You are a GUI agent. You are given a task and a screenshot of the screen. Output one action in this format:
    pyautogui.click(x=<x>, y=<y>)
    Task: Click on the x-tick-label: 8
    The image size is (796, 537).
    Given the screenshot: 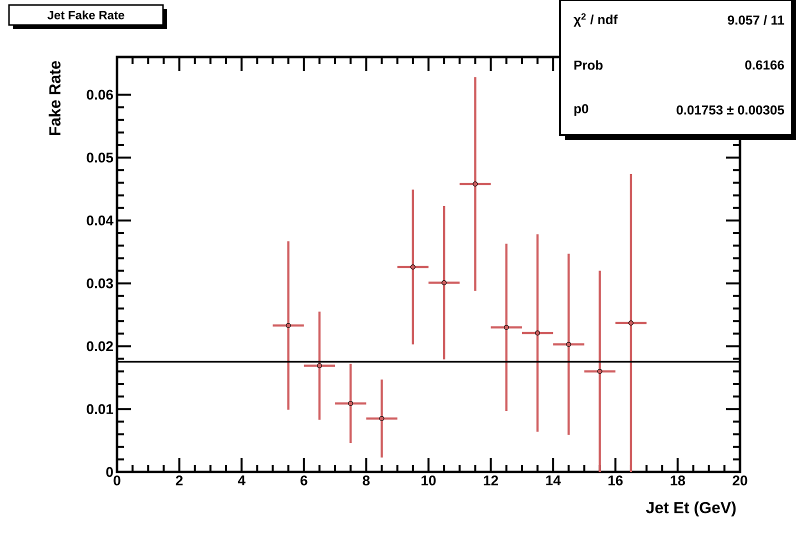 What is the action you would take?
    pyautogui.click(x=366, y=481)
    